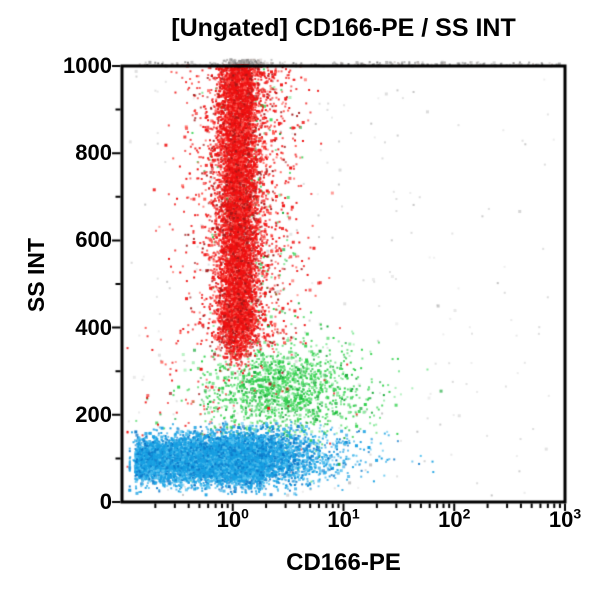  I want to click on x-tick-exponent: 2, so click(466, 513).